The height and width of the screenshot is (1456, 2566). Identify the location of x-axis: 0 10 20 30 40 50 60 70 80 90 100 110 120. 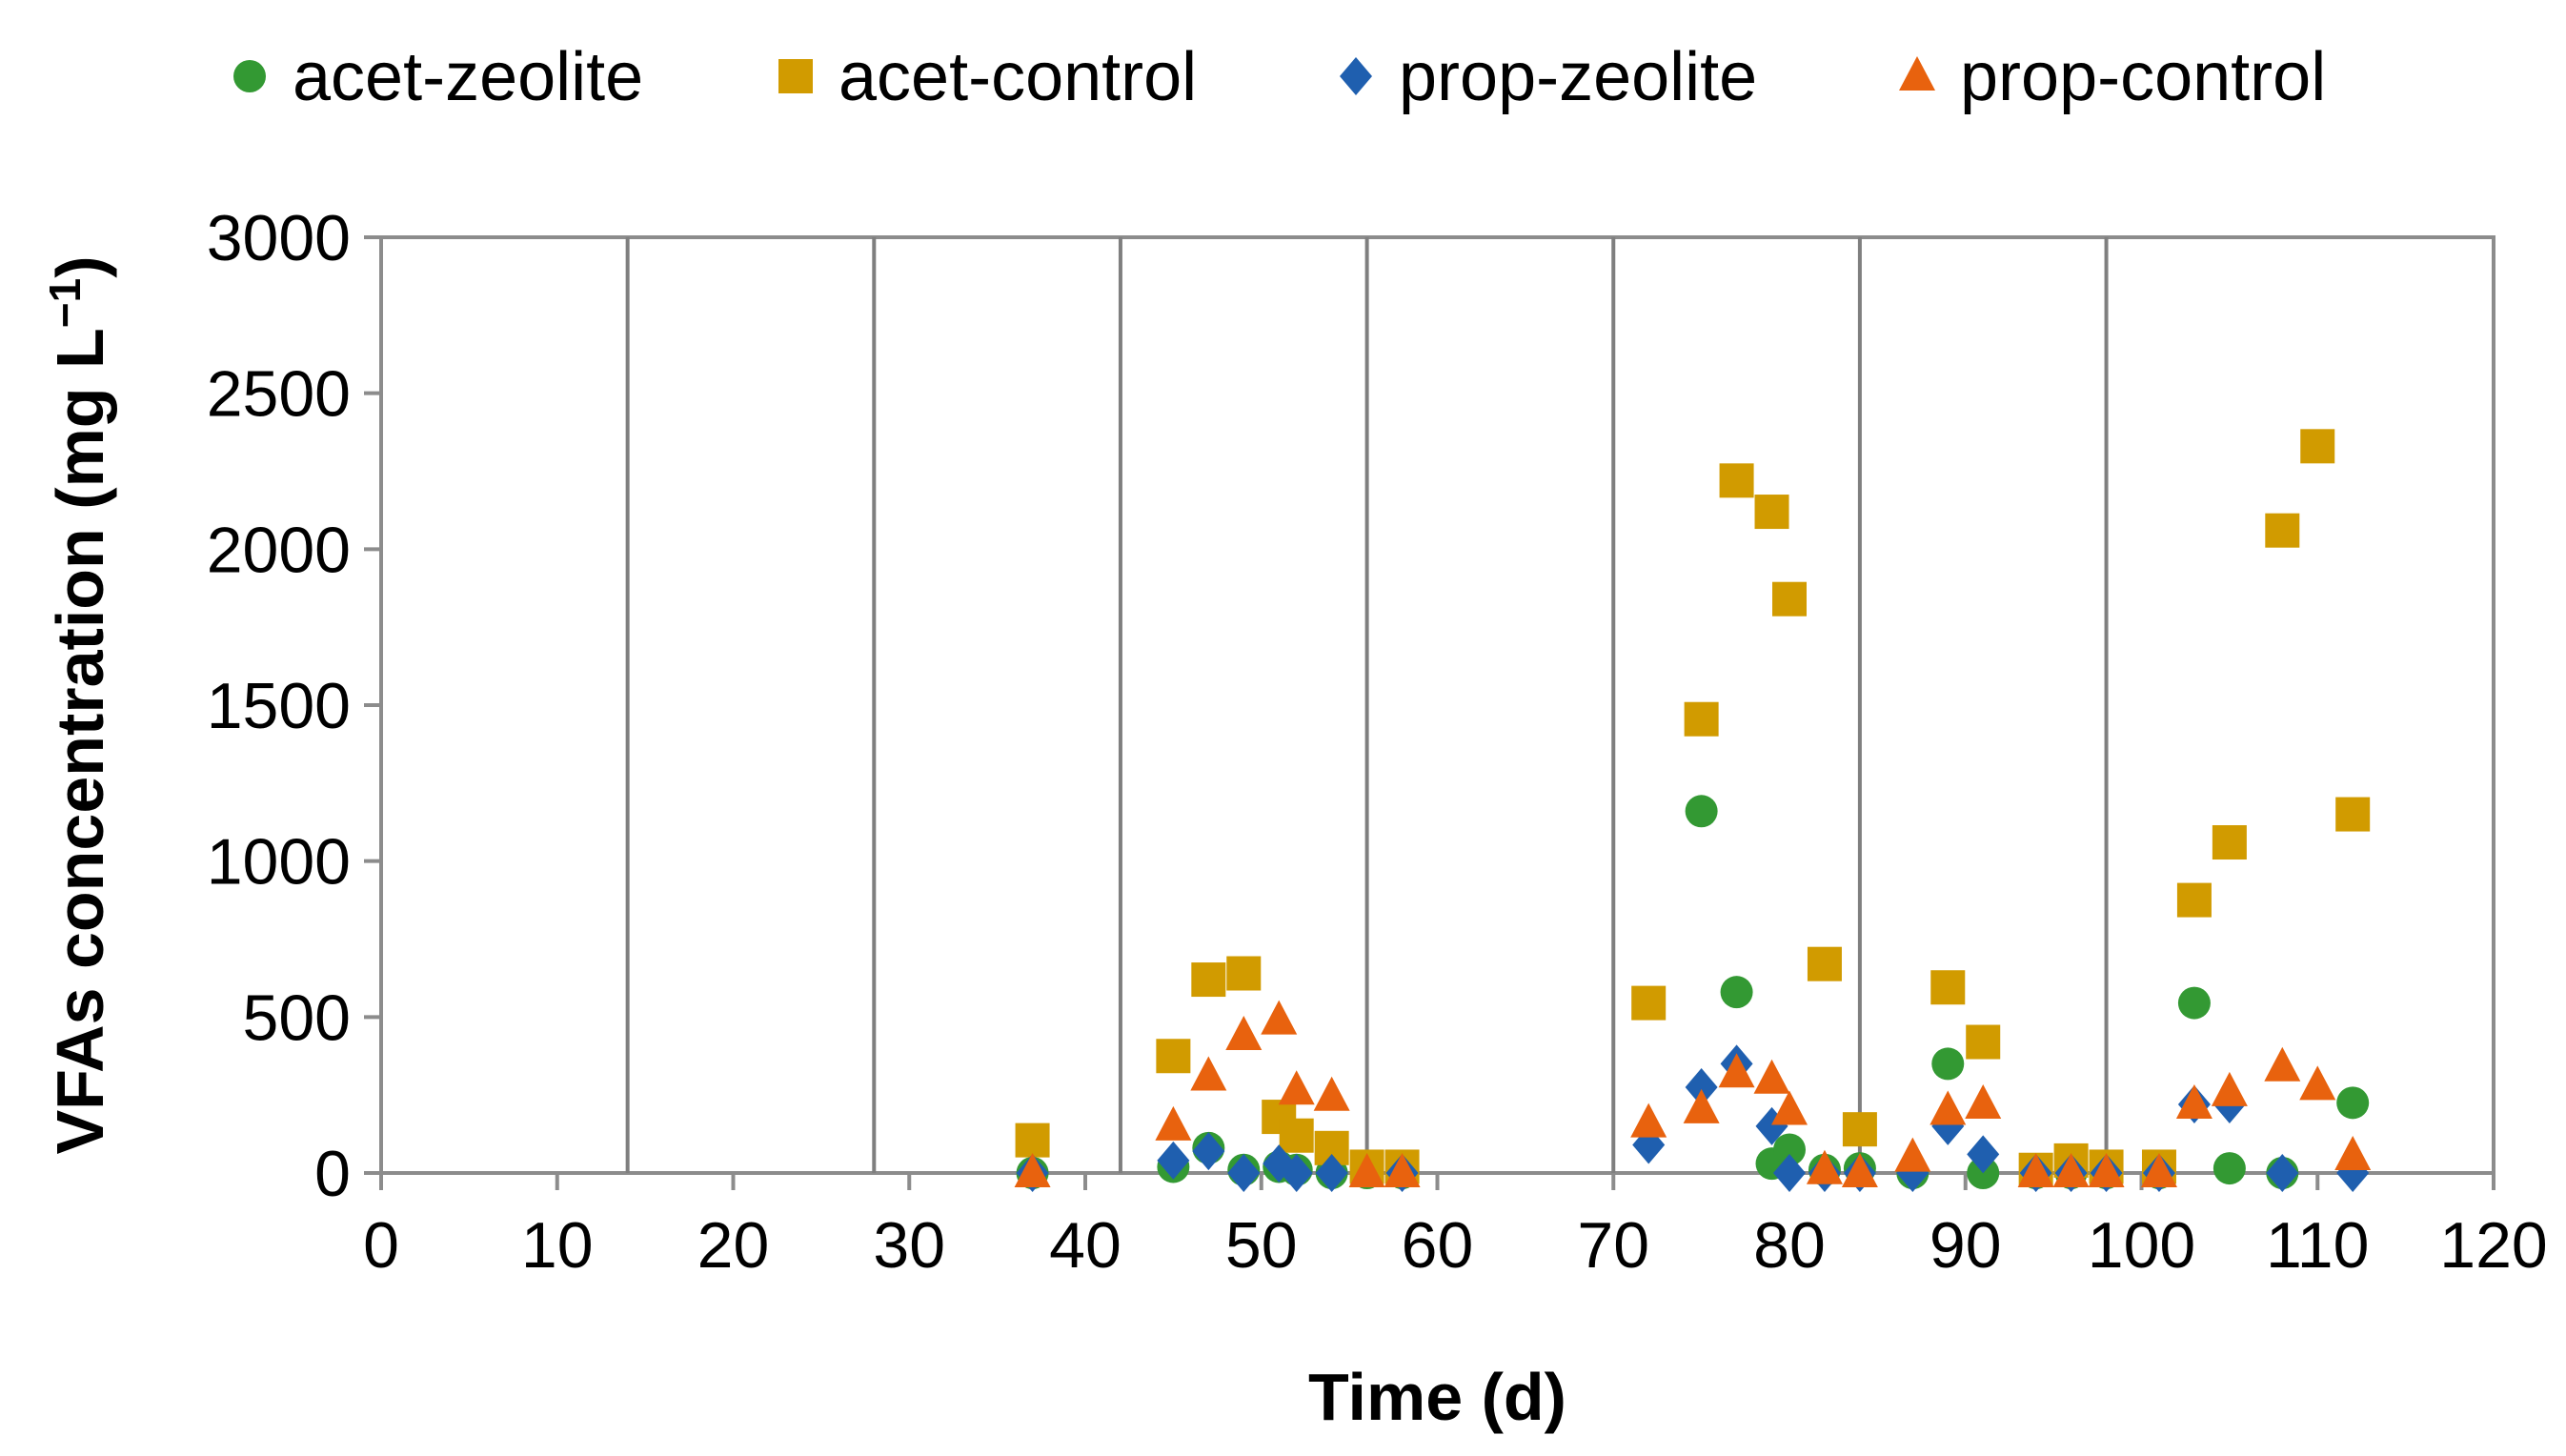
(1455, 1227).